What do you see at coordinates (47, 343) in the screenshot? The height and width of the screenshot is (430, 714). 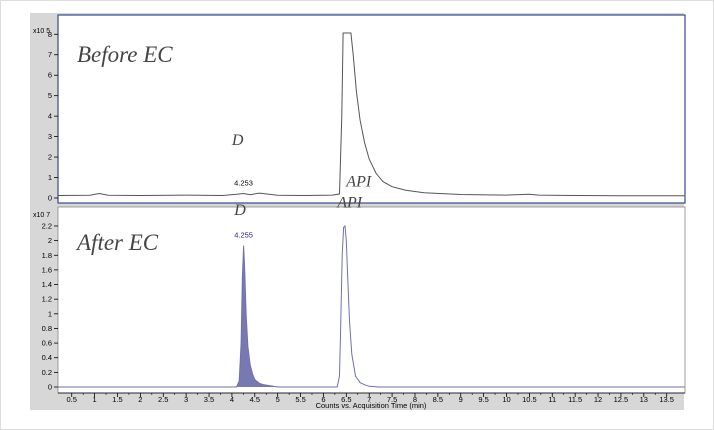 I see `after-ec-ytick-label-3: 0.6` at bounding box center [47, 343].